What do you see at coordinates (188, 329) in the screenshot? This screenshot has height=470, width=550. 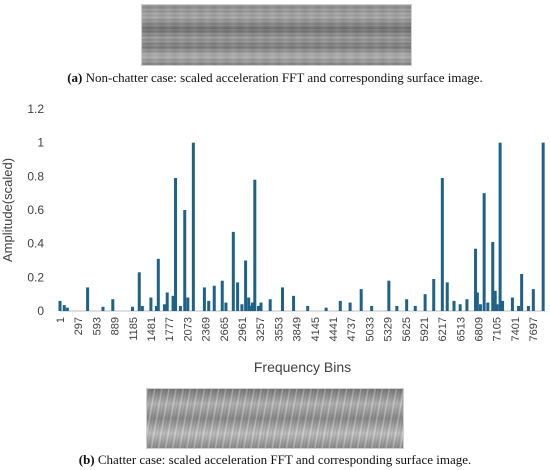 I see `x-tick-label: 2073` at bounding box center [188, 329].